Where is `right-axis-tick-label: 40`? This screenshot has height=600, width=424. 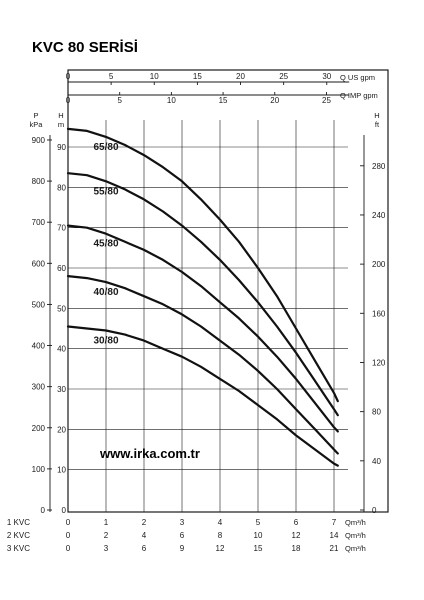 right-axis-tick-label: 40 is located at coordinates (376, 461).